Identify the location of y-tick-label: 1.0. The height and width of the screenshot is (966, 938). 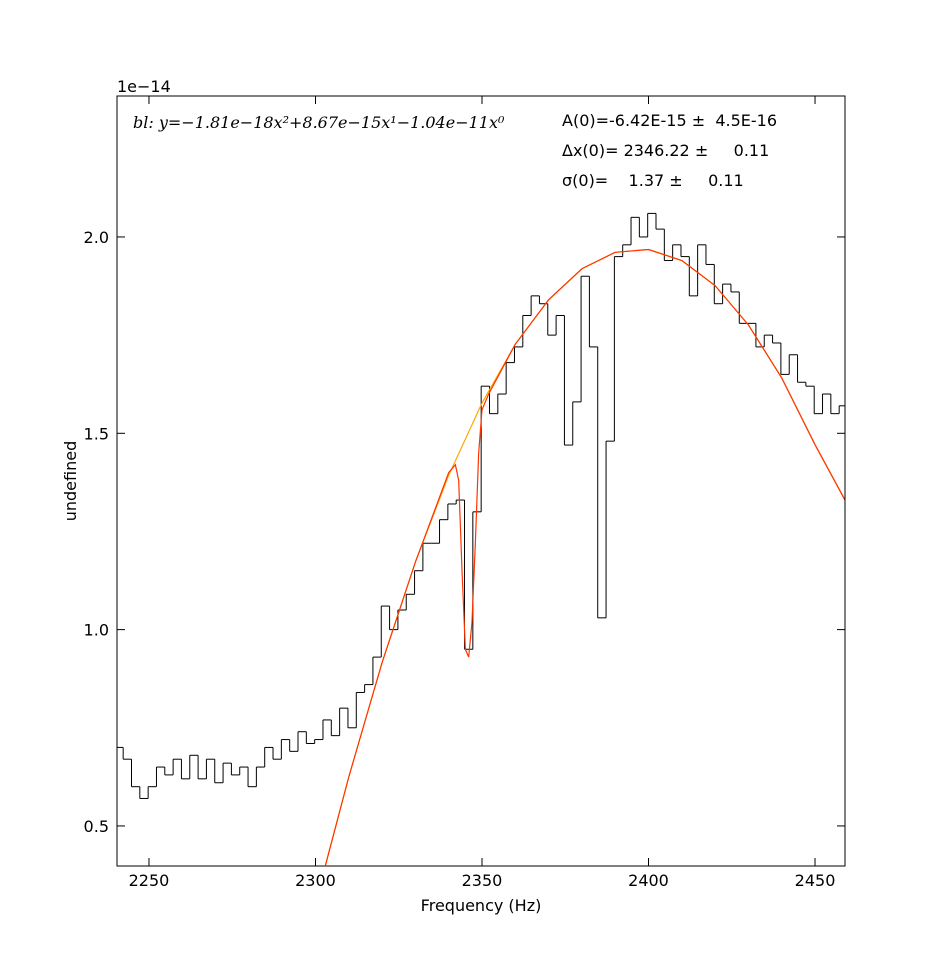
(96, 630).